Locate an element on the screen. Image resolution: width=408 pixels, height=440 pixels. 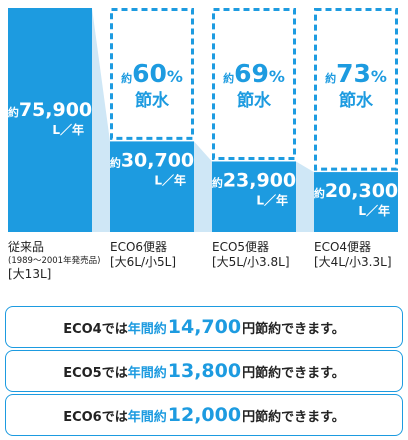
category-name: ECO4便器 is located at coordinates (343, 247).